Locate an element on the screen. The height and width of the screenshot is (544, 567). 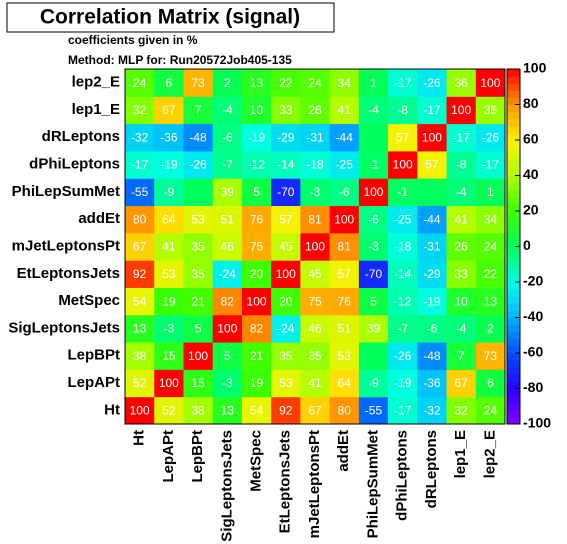
y-tick-label: lep1_E is located at coordinates (96, 109).